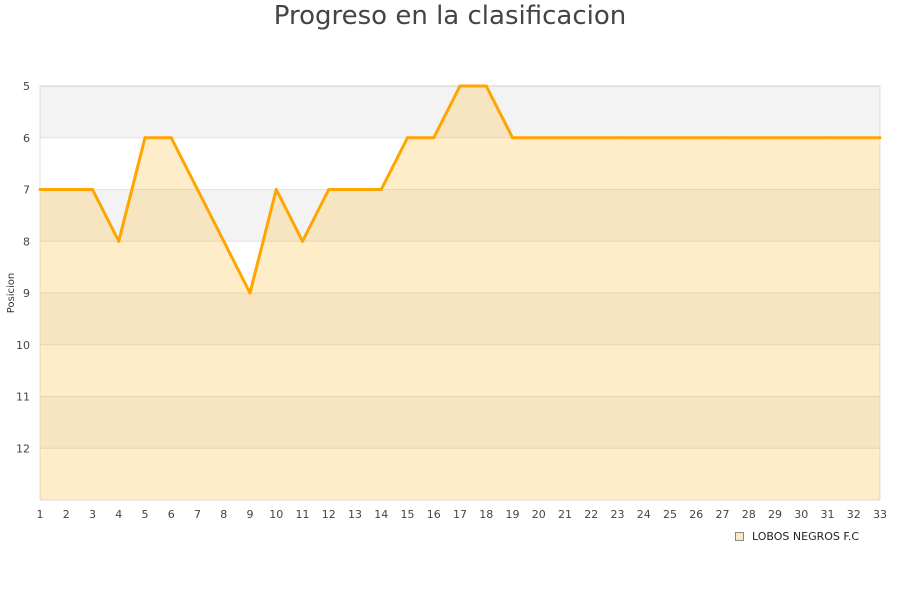 This screenshot has height=600, width=900. Describe the element at coordinates (66, 514) in the screenshot. I see `x-tick-label: 2` at that location.